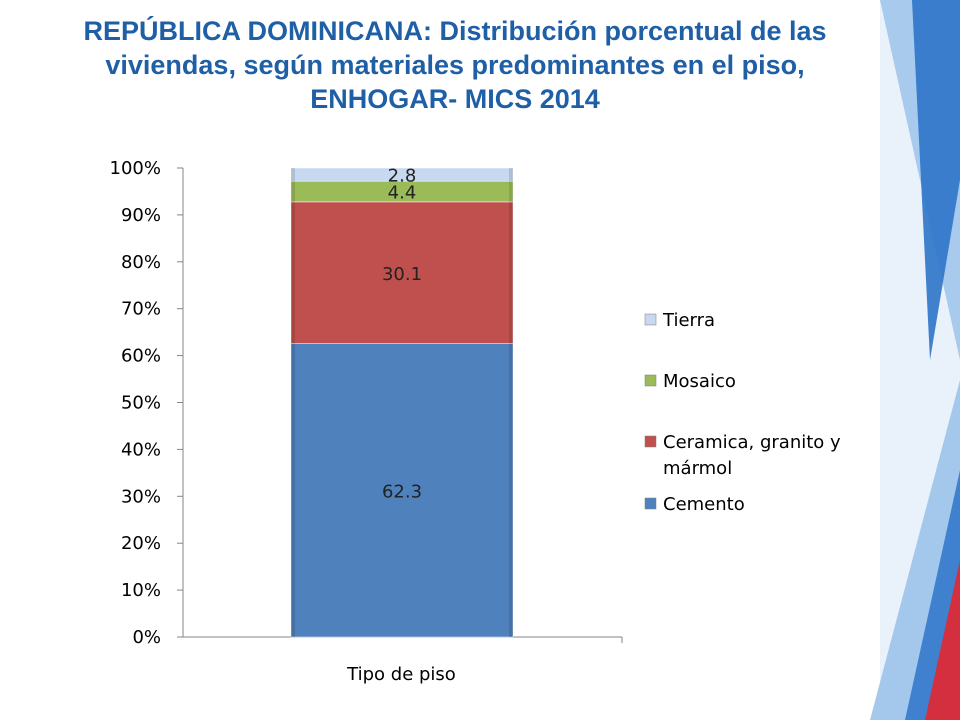 The image size is (960, 720). Describe the element at coordinates (141, 356) in the screenshot. I see `y-tick-label: 60%` at that location.